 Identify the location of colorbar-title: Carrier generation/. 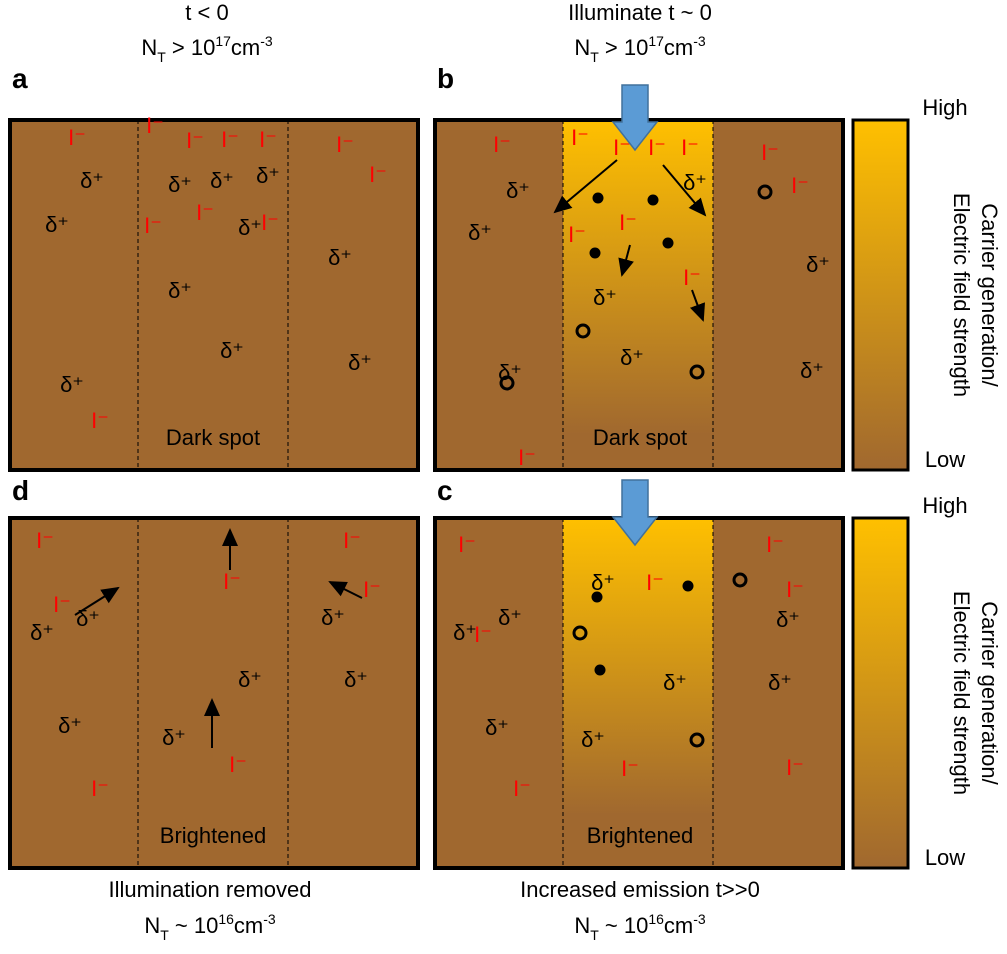
(989, 295).